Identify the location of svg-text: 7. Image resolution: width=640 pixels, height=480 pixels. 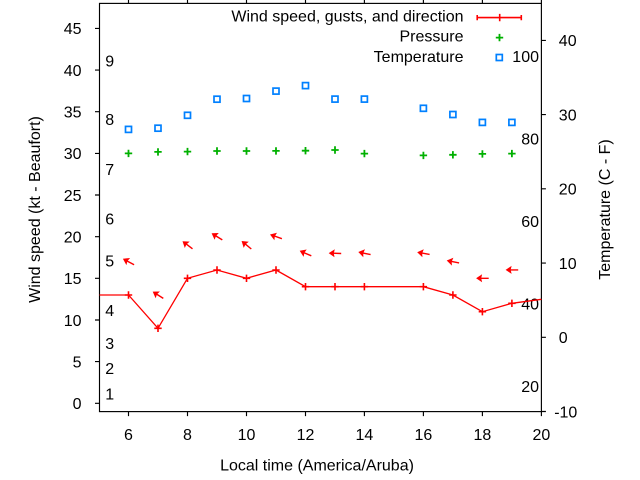
(109, 170).